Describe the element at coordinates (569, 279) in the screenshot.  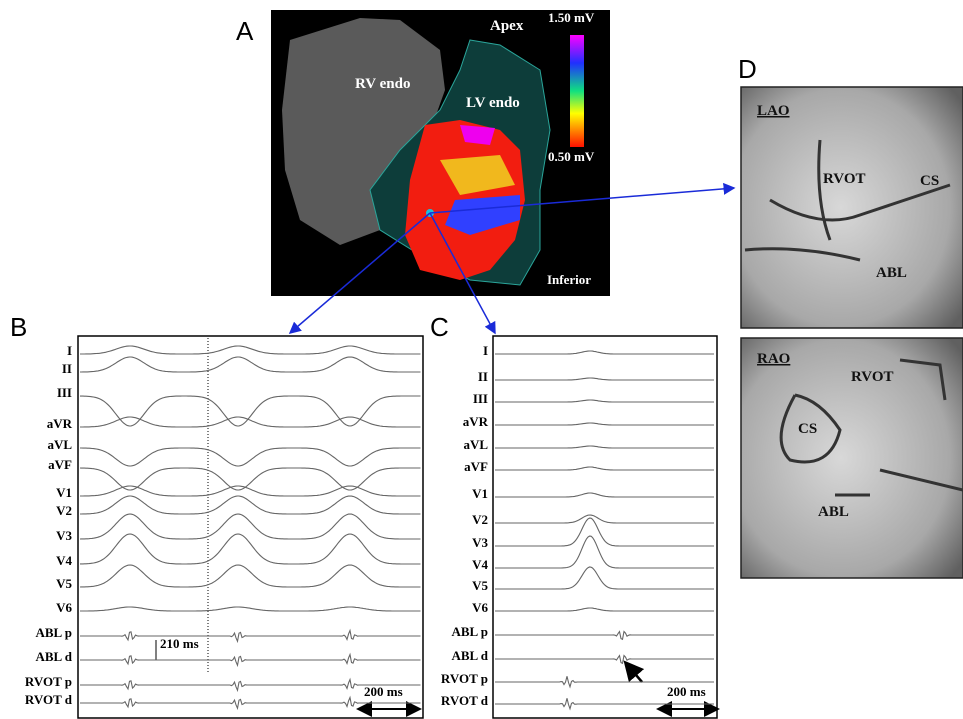
I see `view-label: Inferior` at that location.